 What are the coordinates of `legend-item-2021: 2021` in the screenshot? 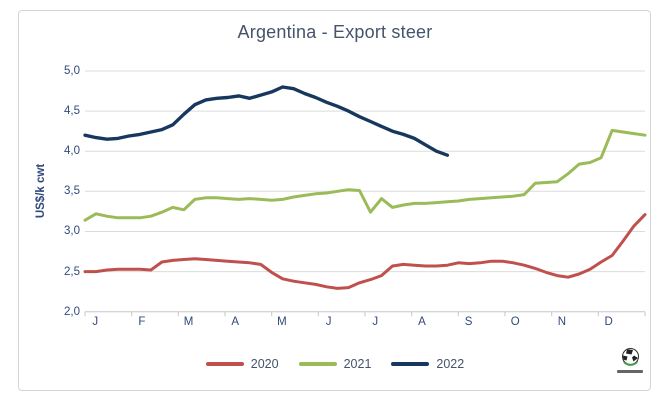 It's located at (335, 364).